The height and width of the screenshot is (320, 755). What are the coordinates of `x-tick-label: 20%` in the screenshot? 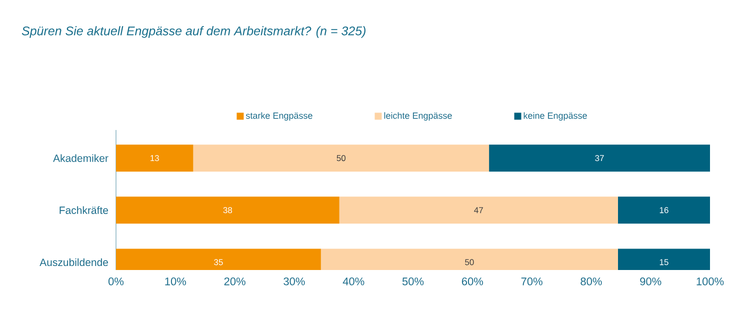 It's located at (235, 282).